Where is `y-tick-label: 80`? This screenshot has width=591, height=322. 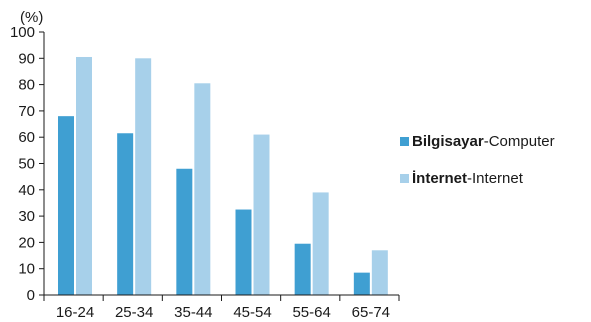
y-tick-label: 80 is located at coordinates (26, 85).